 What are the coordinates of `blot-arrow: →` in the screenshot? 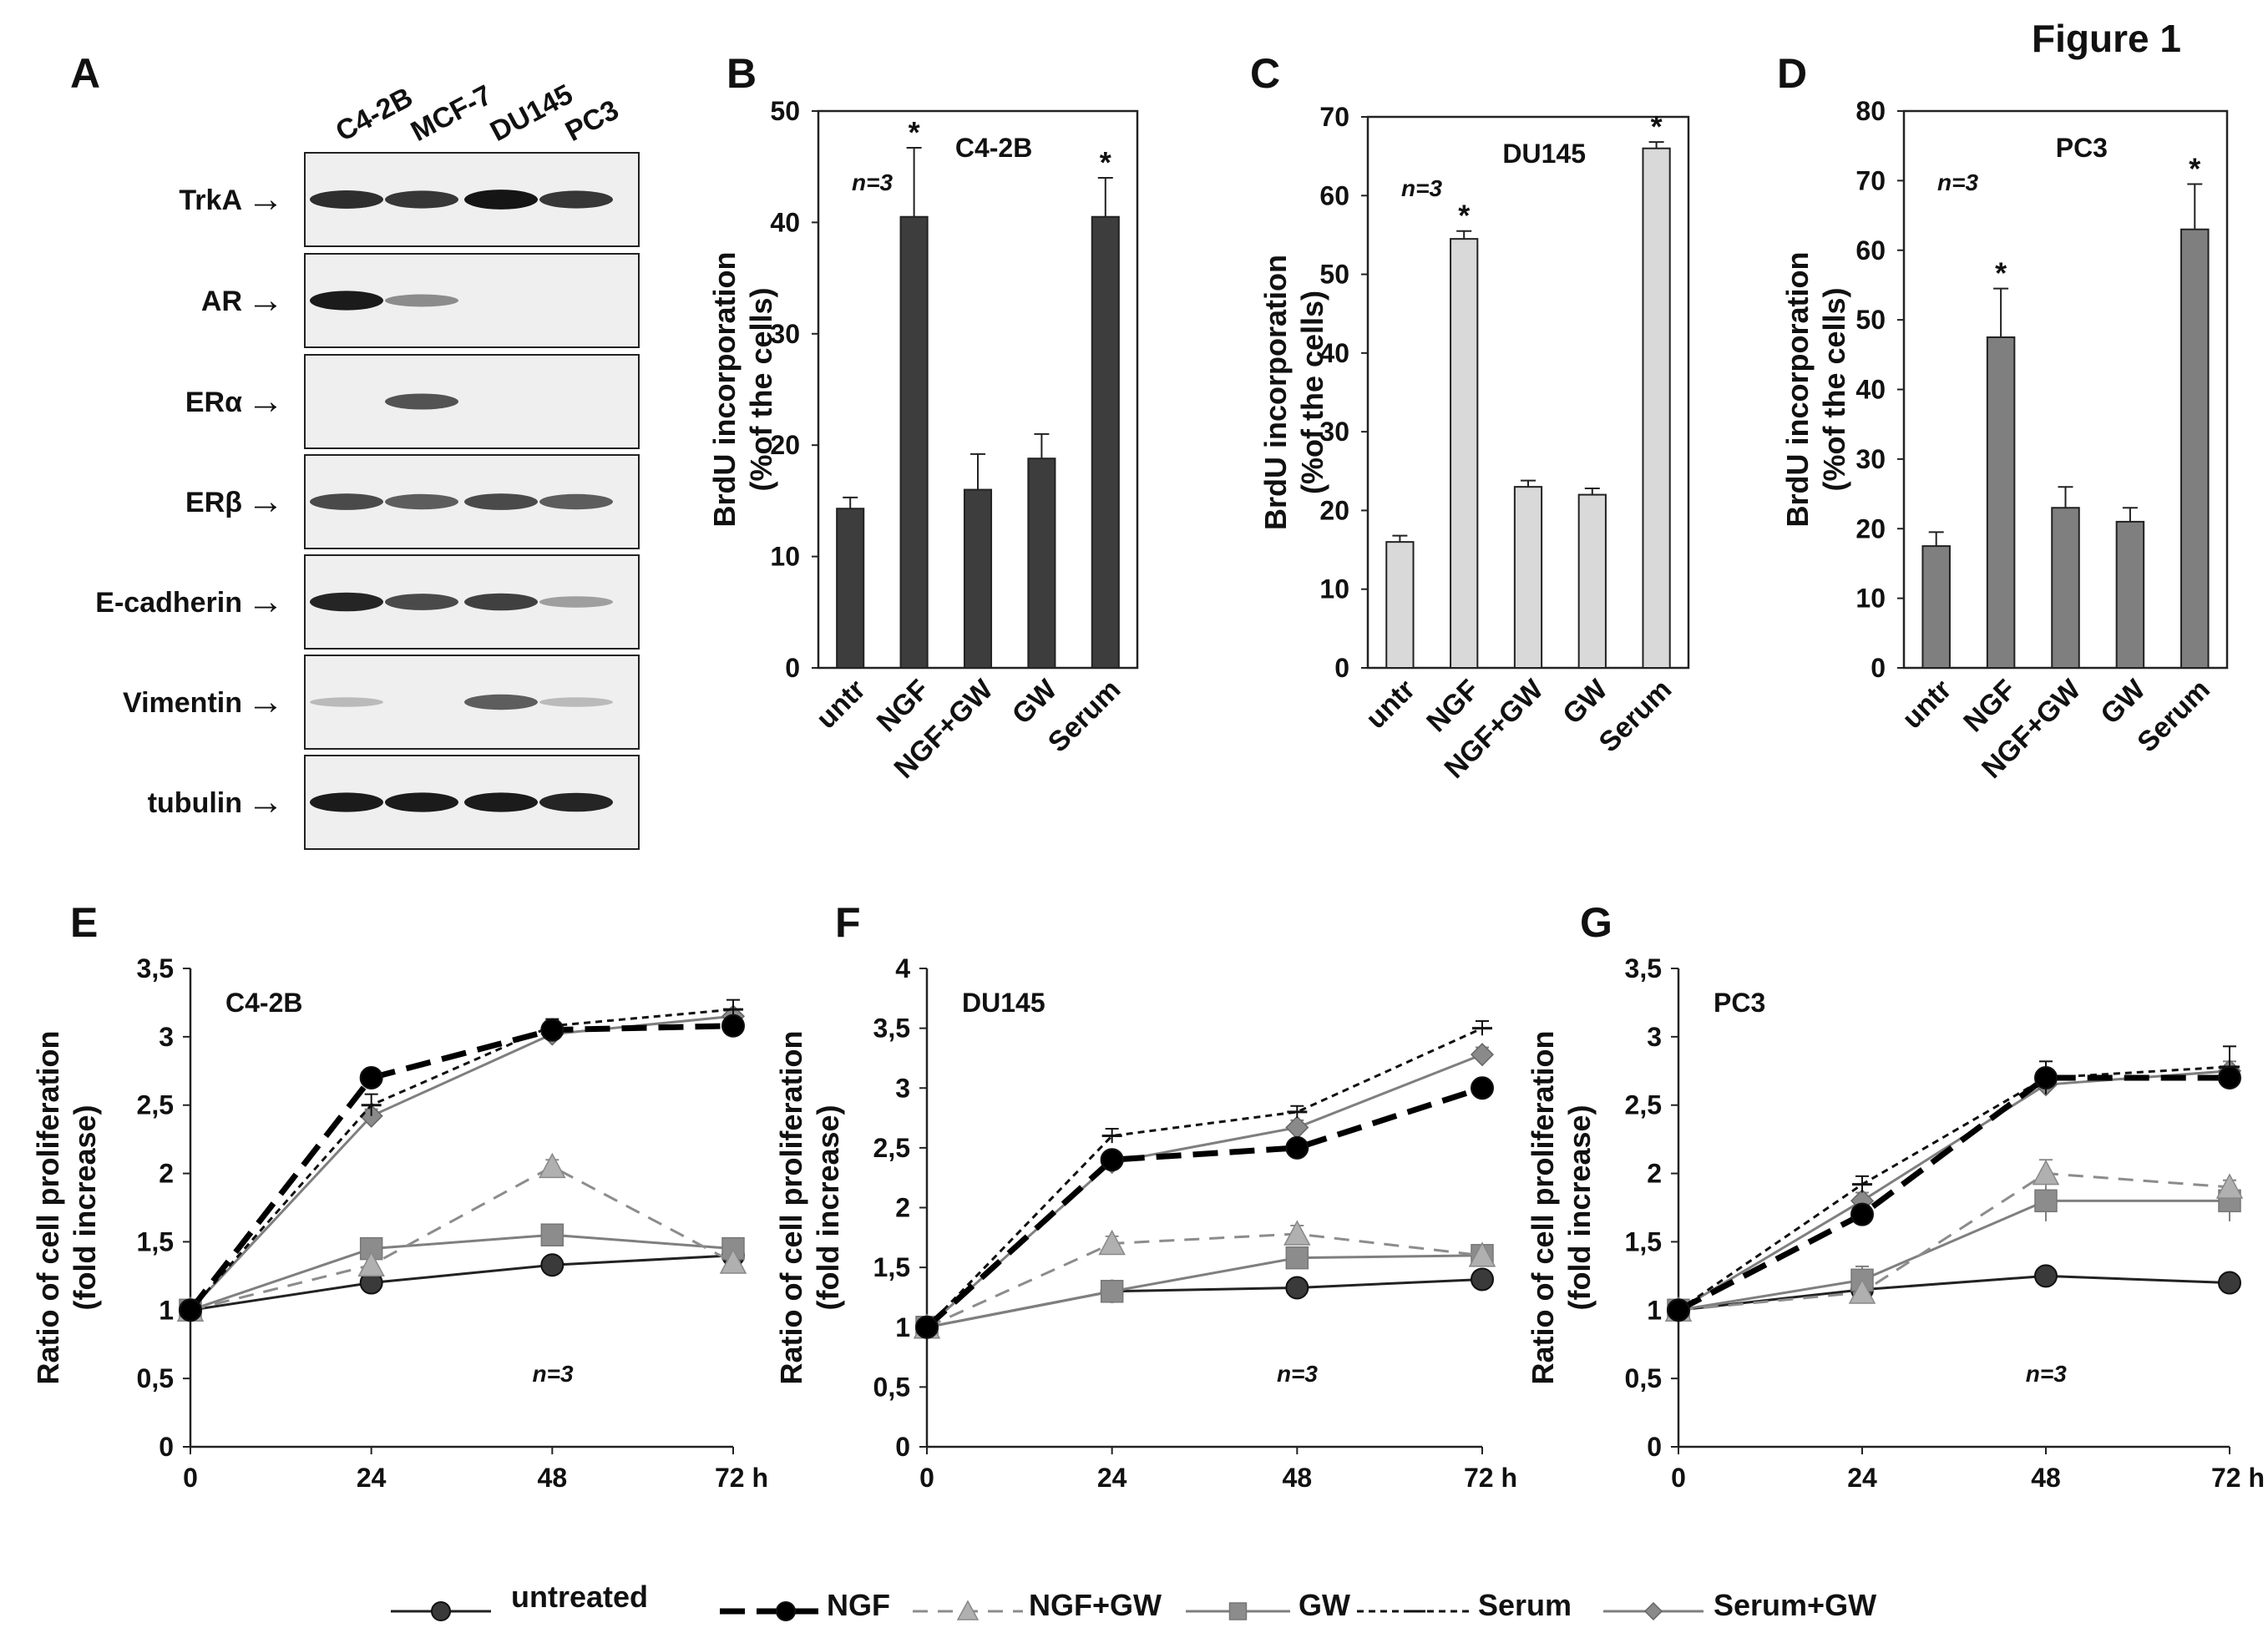 It's located at (265, 300).